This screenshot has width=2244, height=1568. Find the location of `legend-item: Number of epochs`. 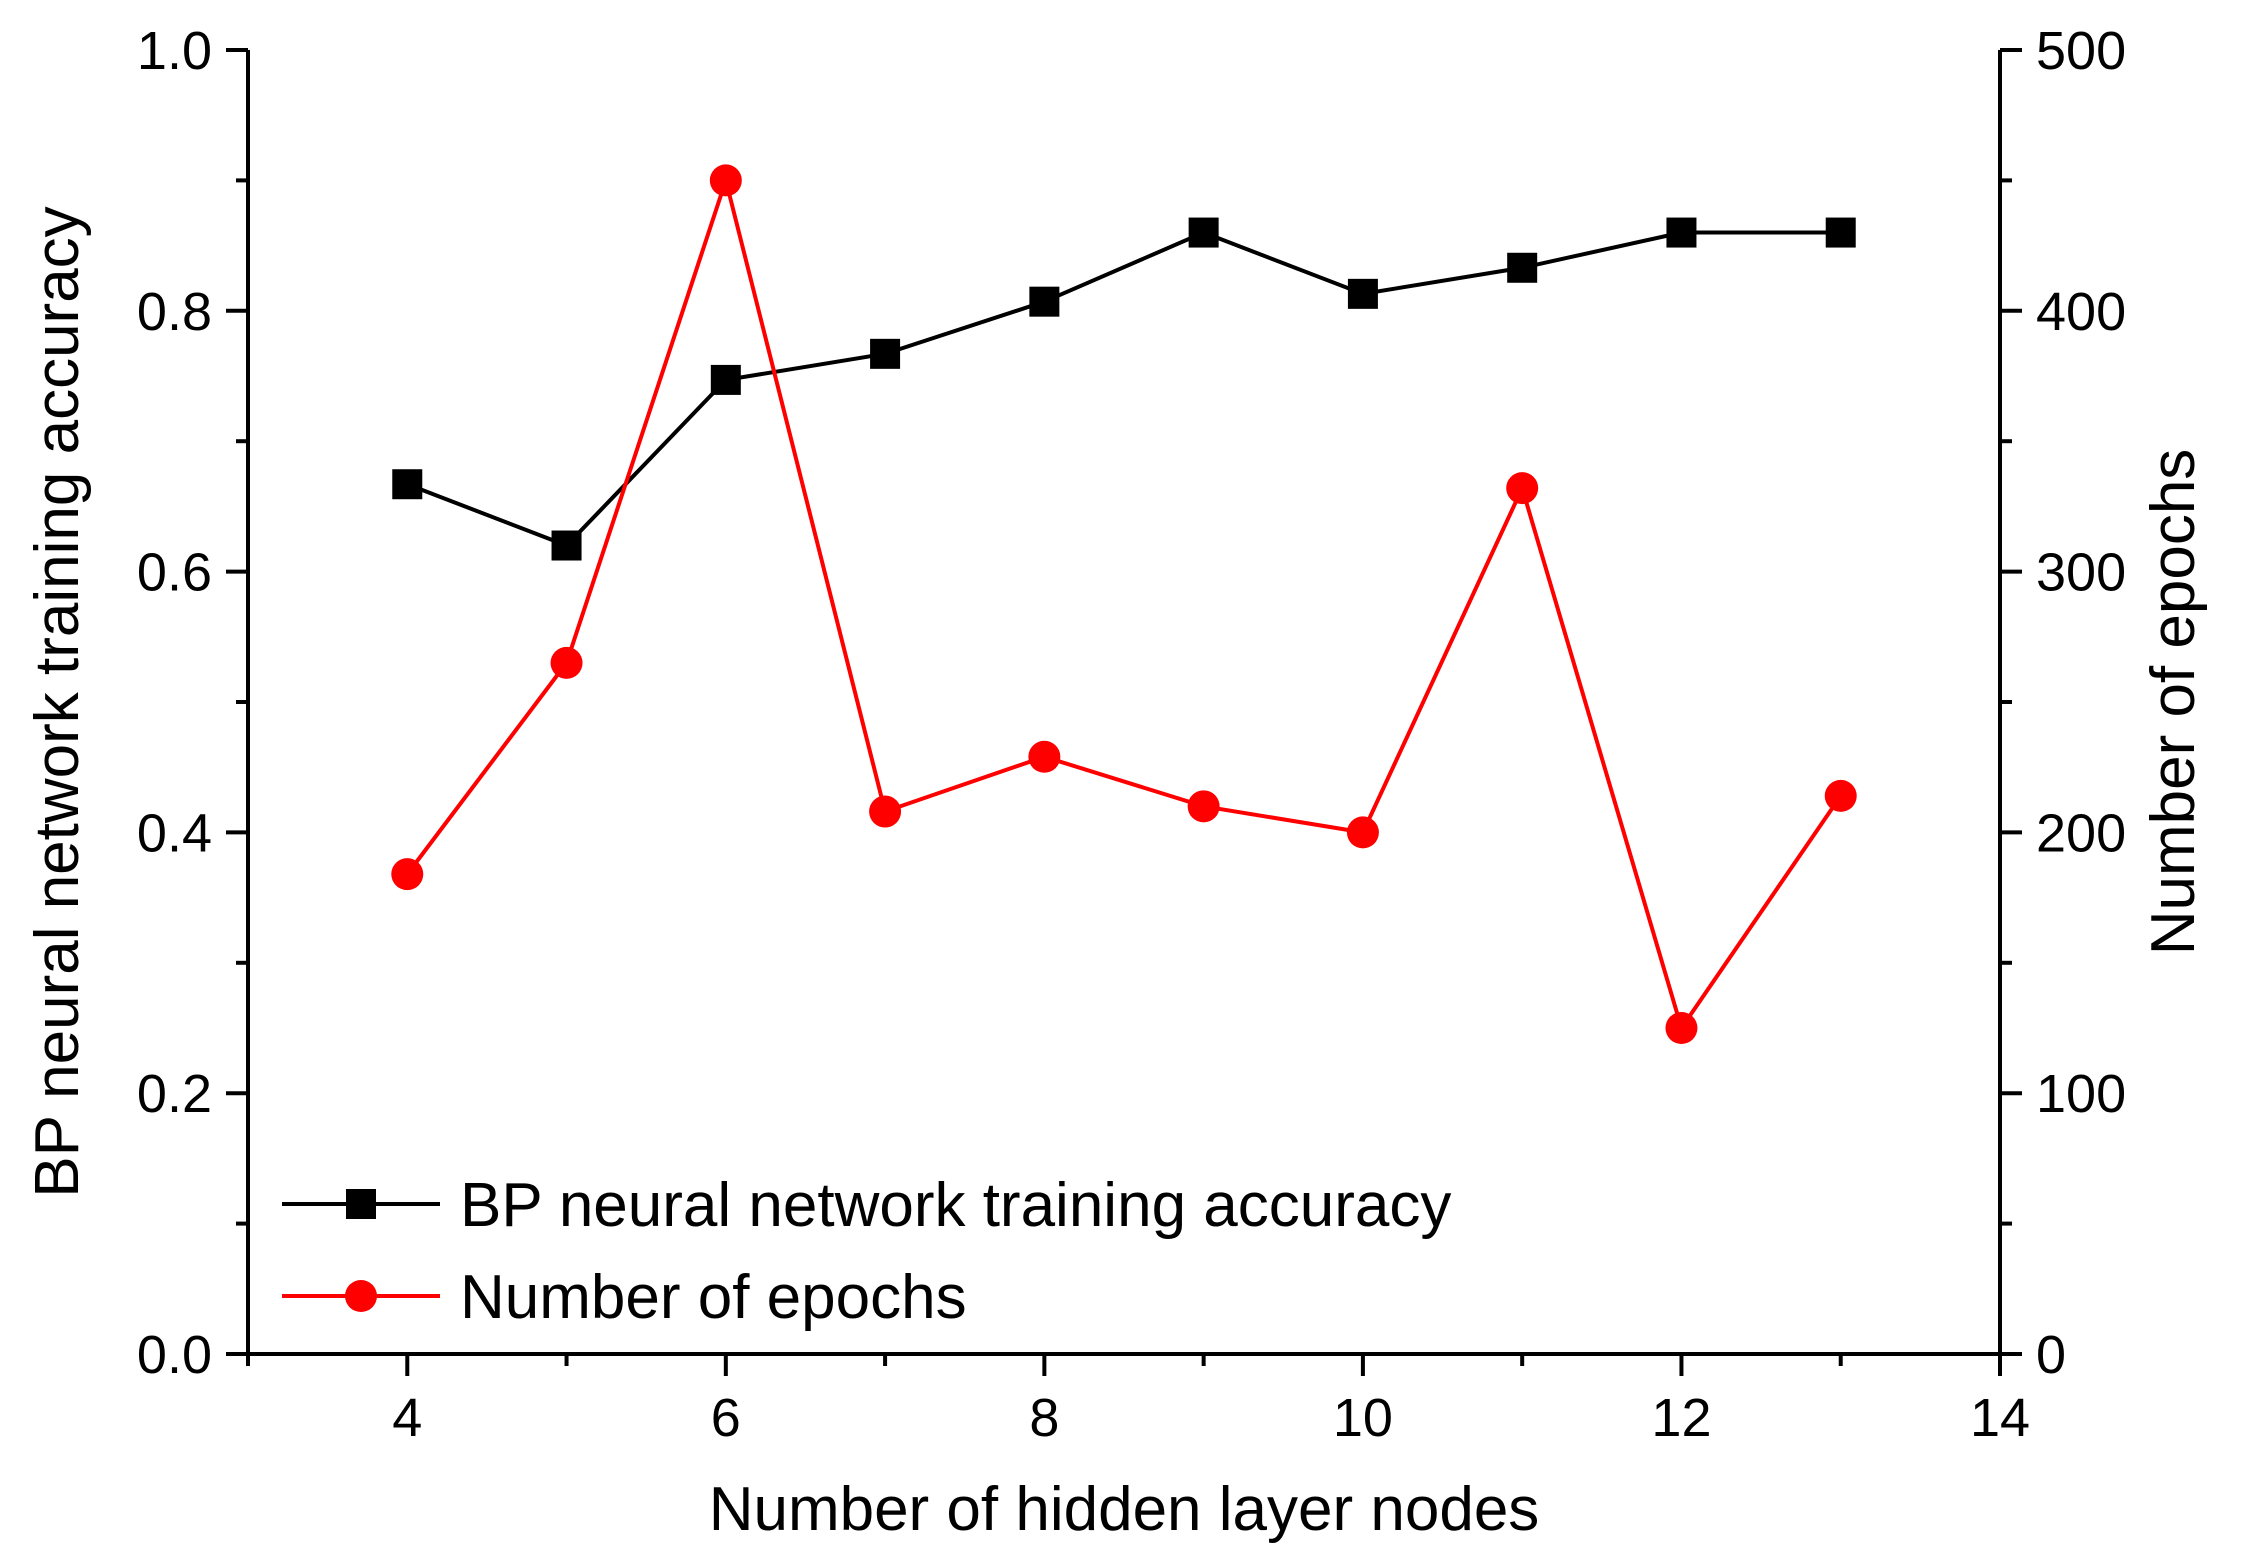

legend-item: Number of epochs is located at coordinates (624, 1297).